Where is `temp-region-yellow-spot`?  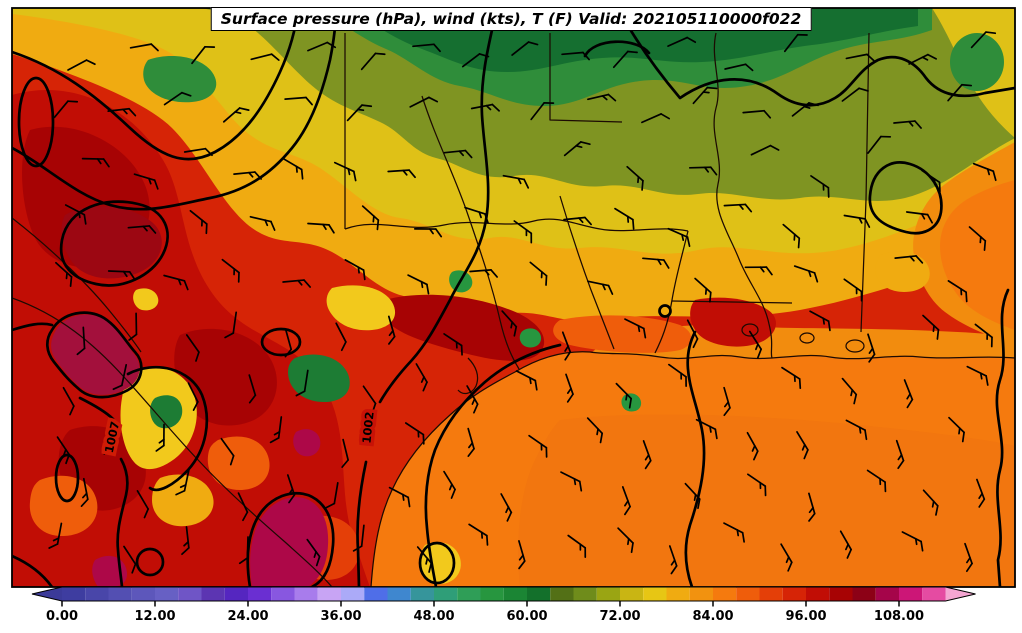 temp-region-yellow-spot is located at coordinates (146, 299).